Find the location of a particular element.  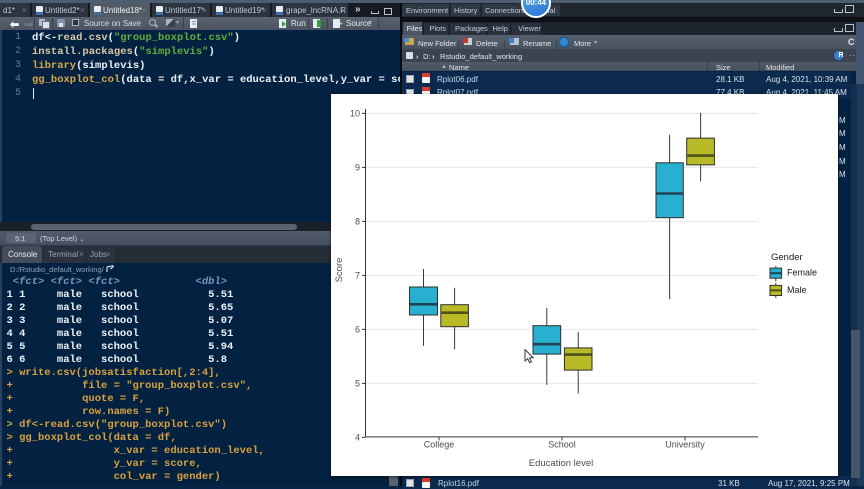

svg-text: 5 is located at coordinates (357, 383).